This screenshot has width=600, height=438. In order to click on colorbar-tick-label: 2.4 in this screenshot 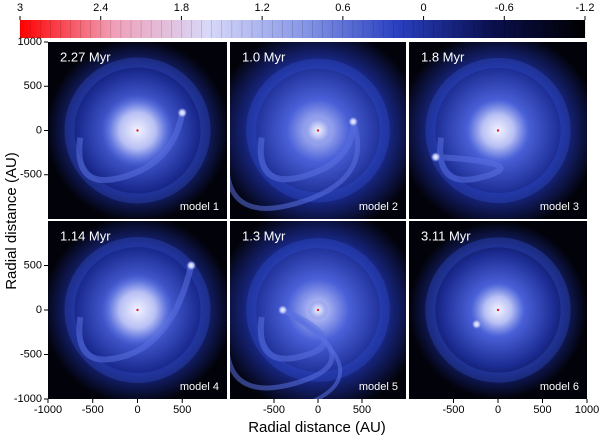, I will do `click(100, 8)`.